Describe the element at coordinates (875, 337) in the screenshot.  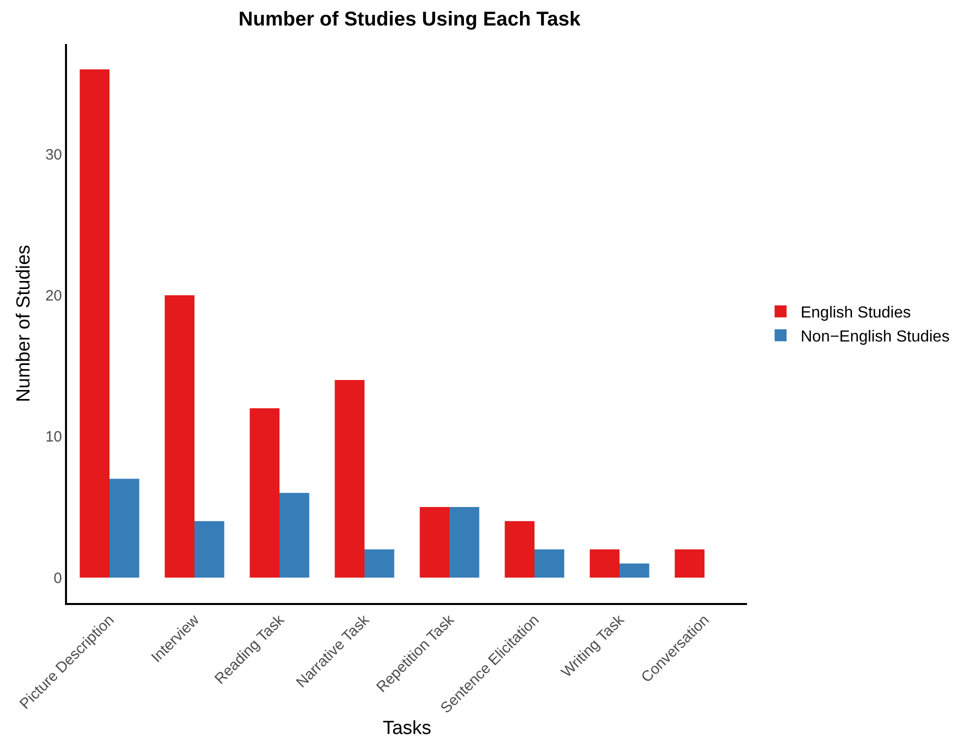
I see `legend-label: Non−English Studies` at that location.